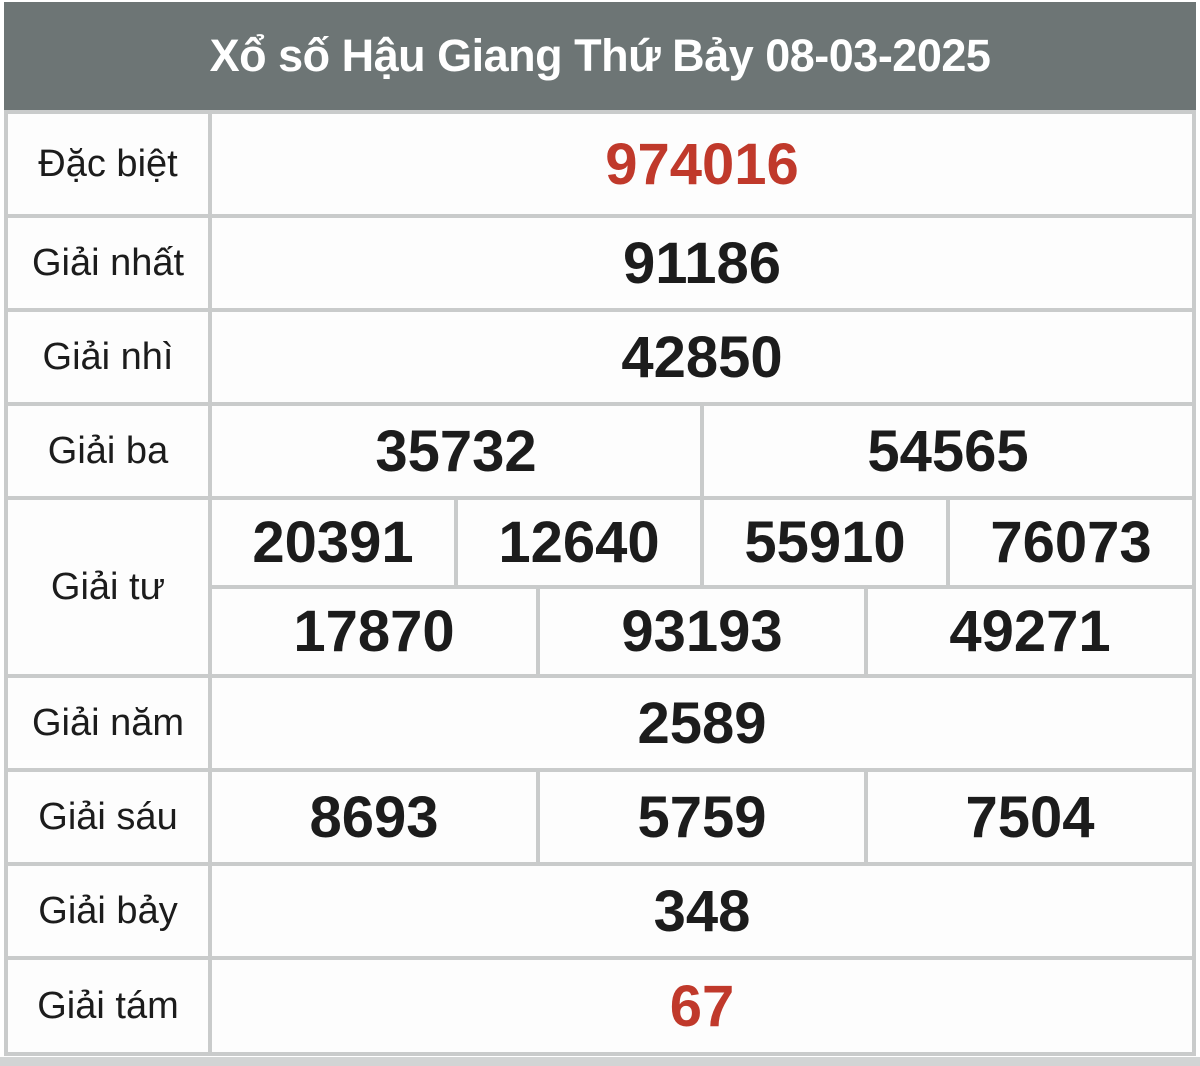  Describe the element at coordinates (108, 723) in the screenshot. I see `prize-label-giai-nam: Giải năm` at that location.